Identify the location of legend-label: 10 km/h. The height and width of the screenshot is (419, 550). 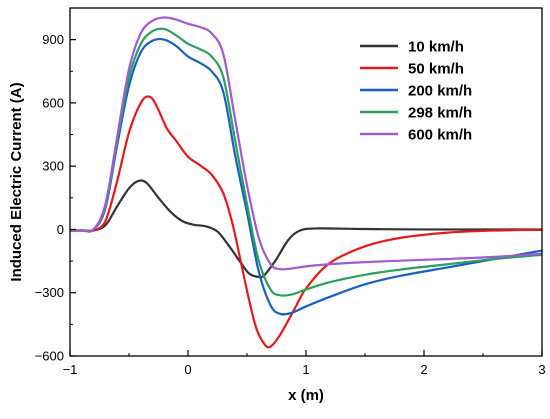
(436, 47).